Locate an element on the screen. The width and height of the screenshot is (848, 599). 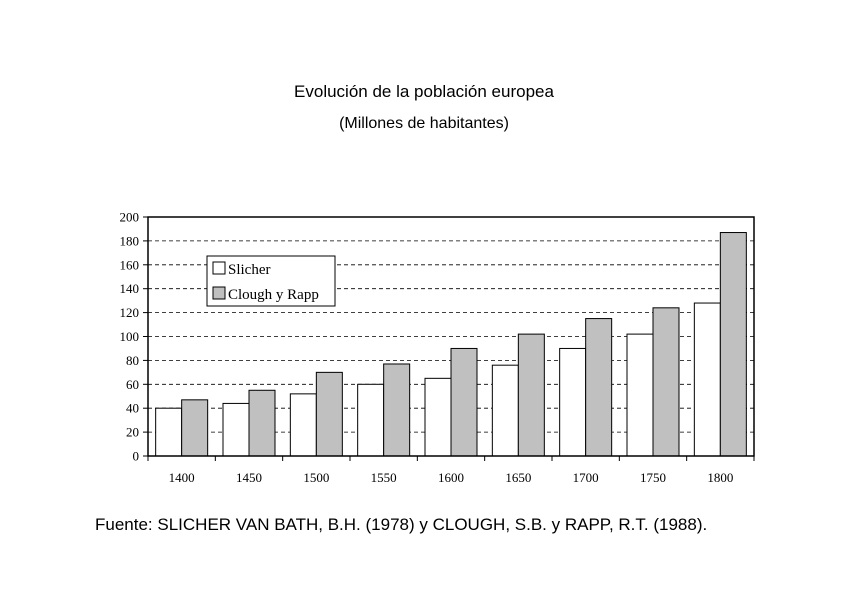
y-tick-label: 160 is located at coordinates (130, 264).